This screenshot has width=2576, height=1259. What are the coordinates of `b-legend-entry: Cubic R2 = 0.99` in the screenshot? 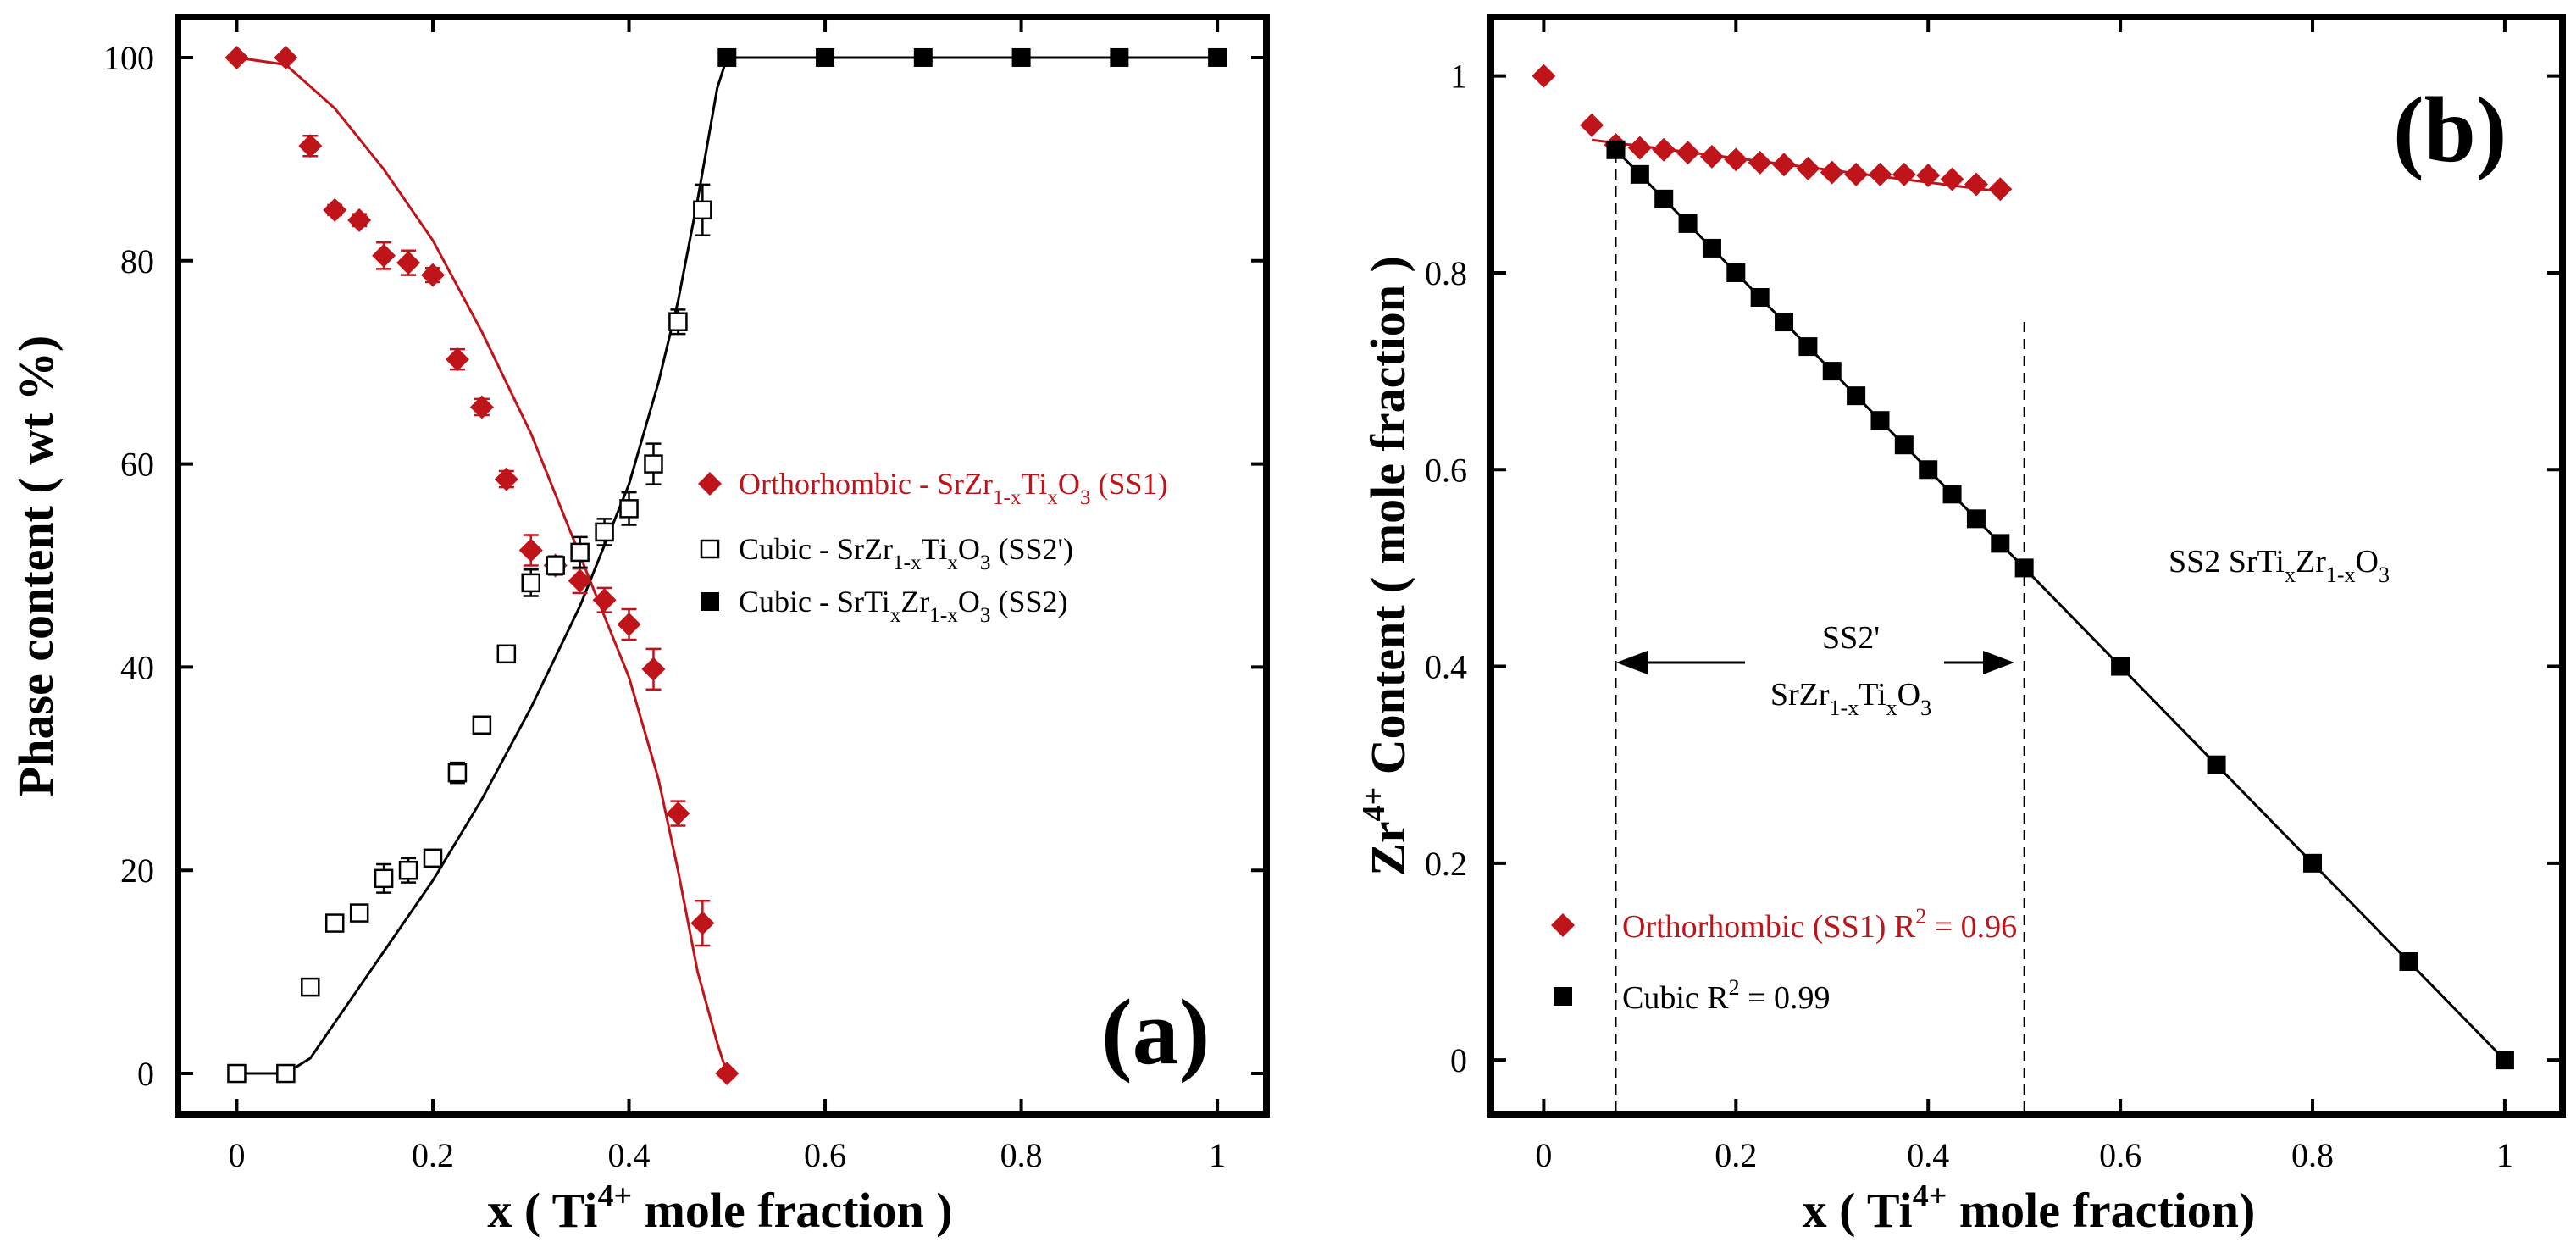 It's located at (1726, 996).